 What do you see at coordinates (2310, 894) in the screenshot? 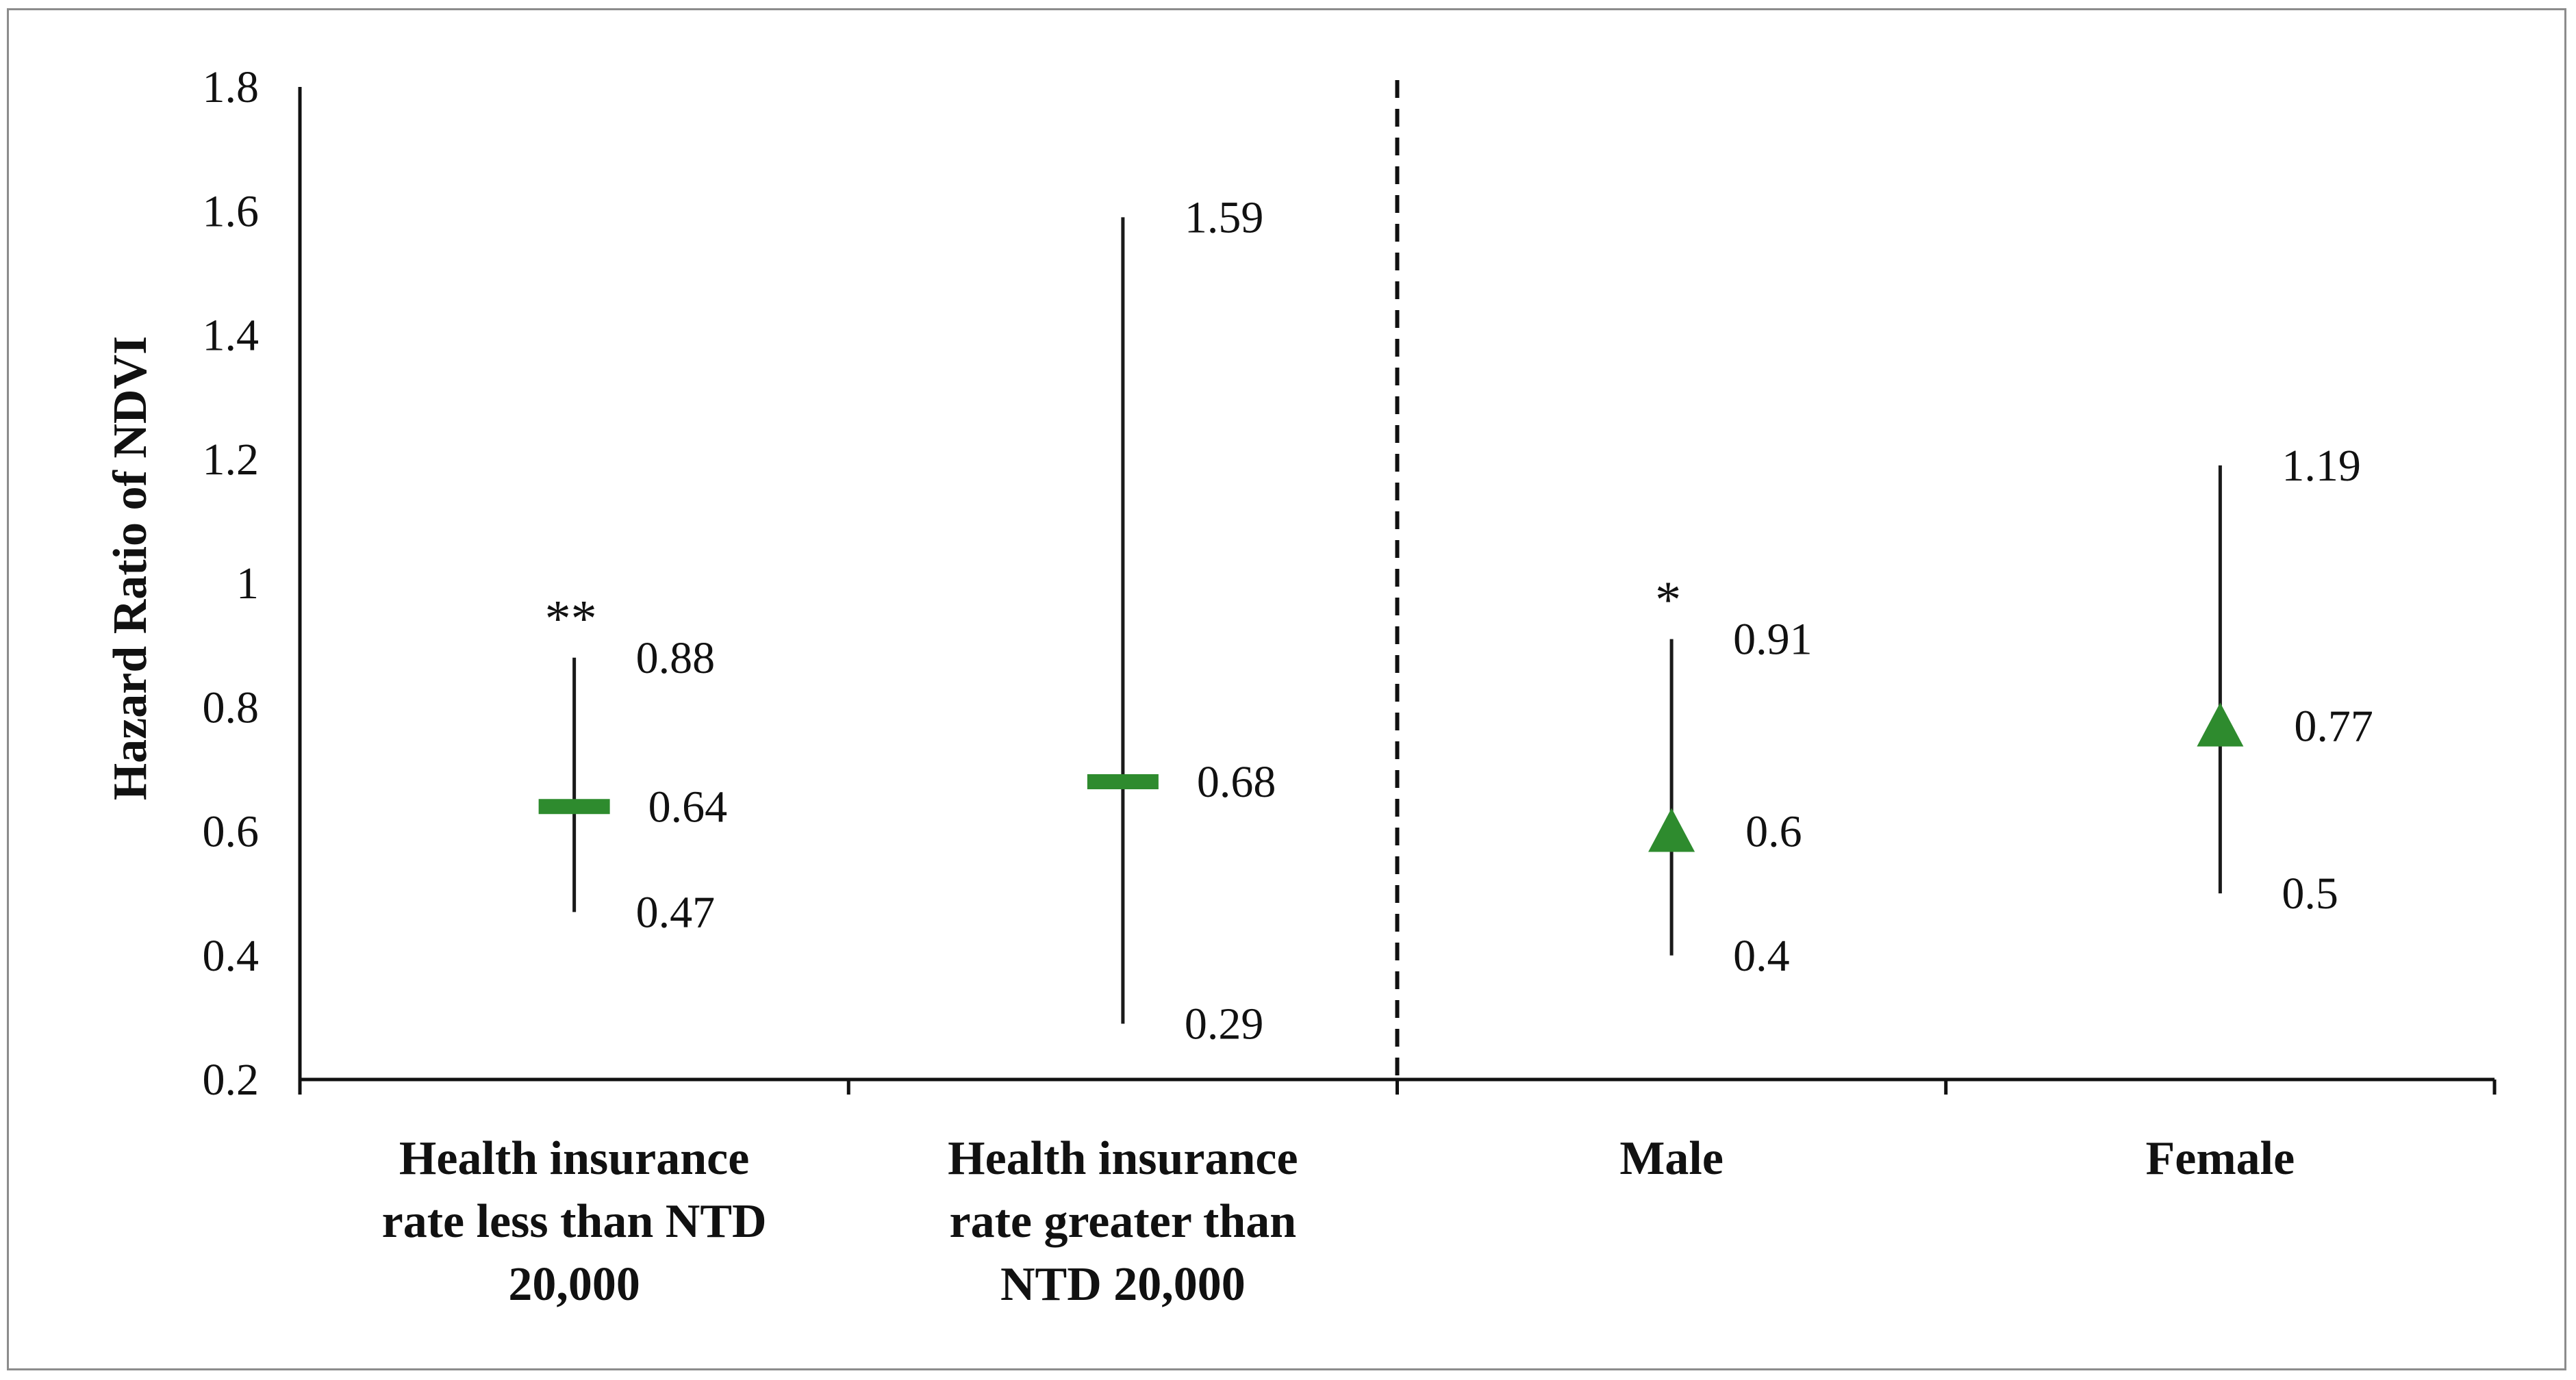
I see `lower-ci-label: 0.5` at bounding box center [2310, 894].